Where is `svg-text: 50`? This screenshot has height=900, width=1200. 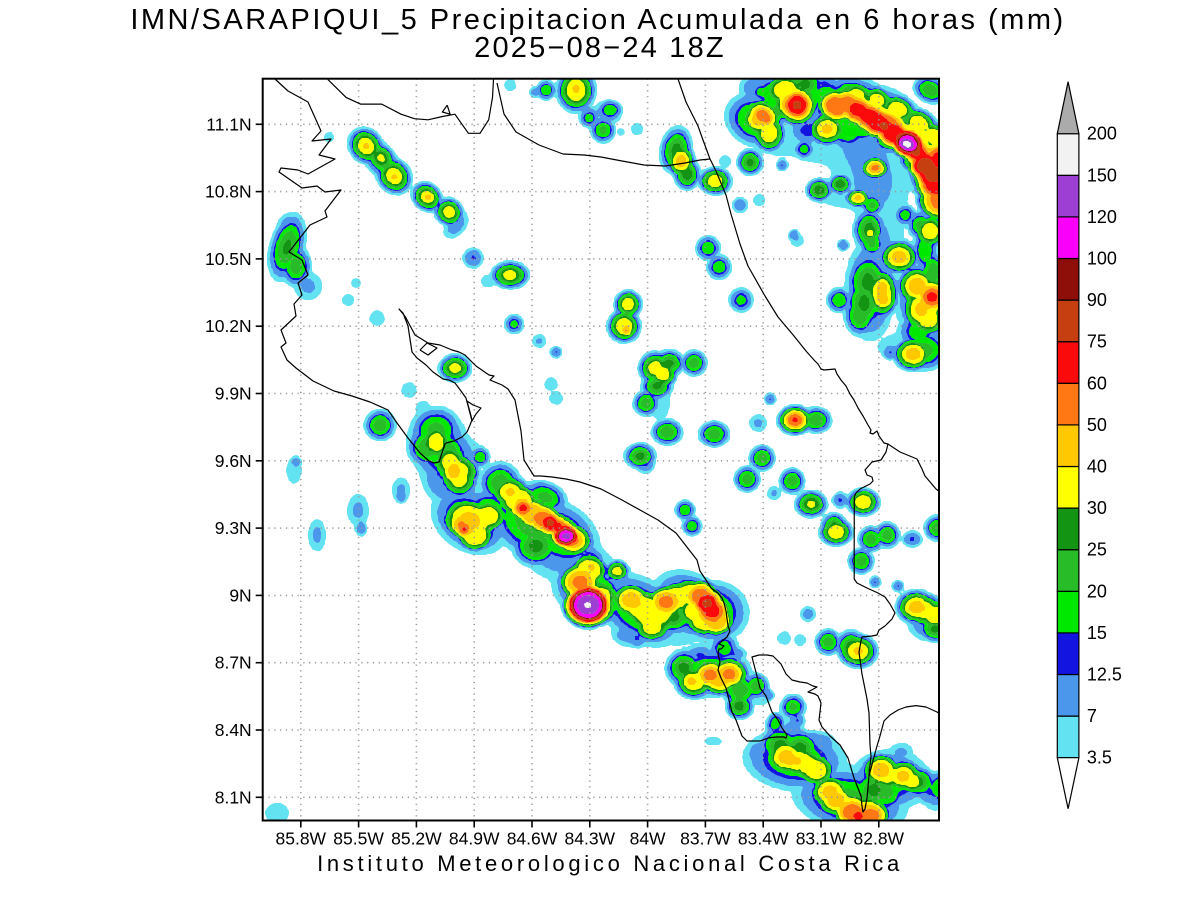
svg-text: 50 is located at coordinates (1097, 425).